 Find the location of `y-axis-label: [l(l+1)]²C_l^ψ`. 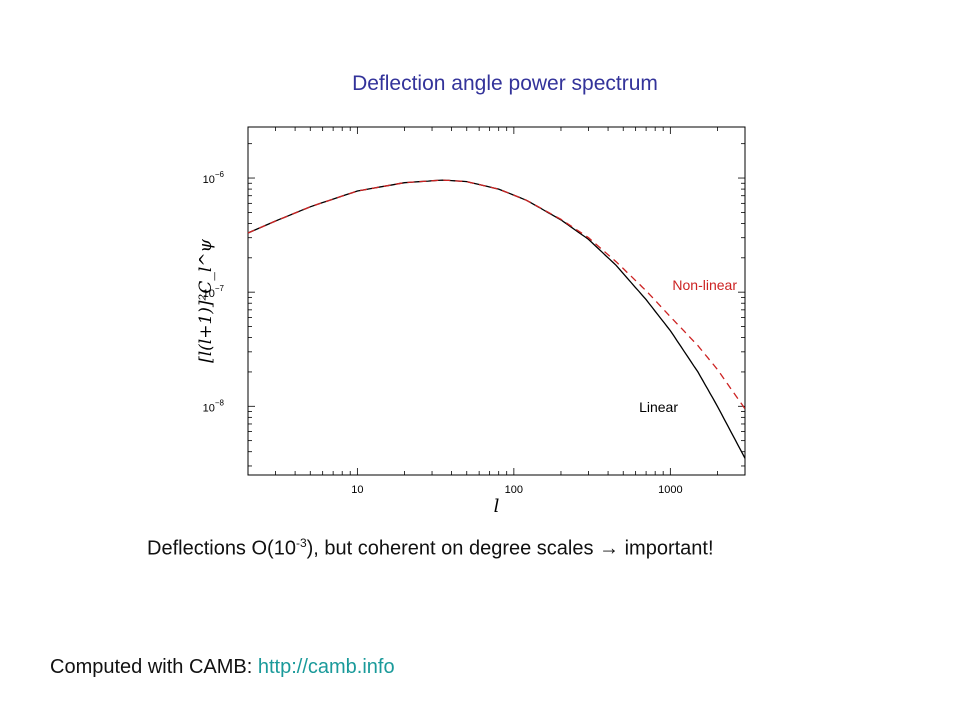

y-axis-label: [l(l+1)]²C_l^ψ is located at coordinates (206, 300).